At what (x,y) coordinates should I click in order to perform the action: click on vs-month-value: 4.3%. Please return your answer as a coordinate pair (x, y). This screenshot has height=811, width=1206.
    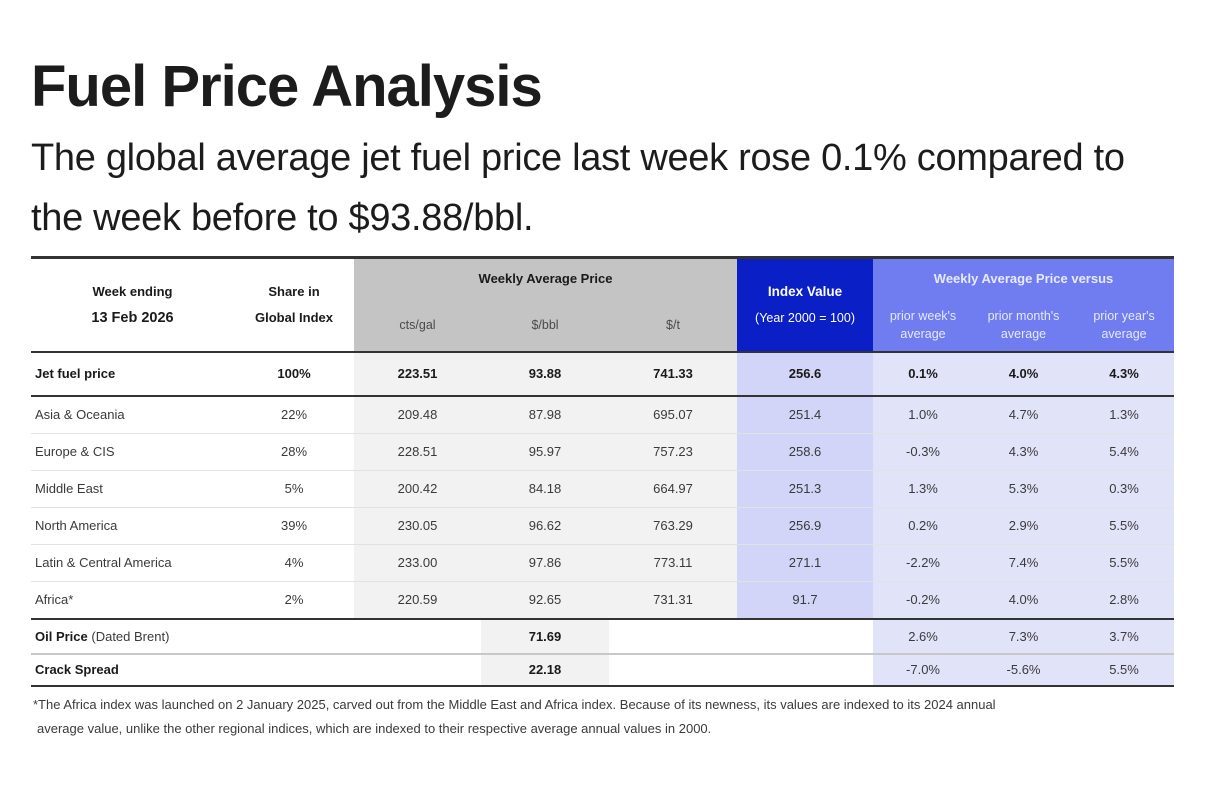
    Looking at the image, I should click on (1024, 452).